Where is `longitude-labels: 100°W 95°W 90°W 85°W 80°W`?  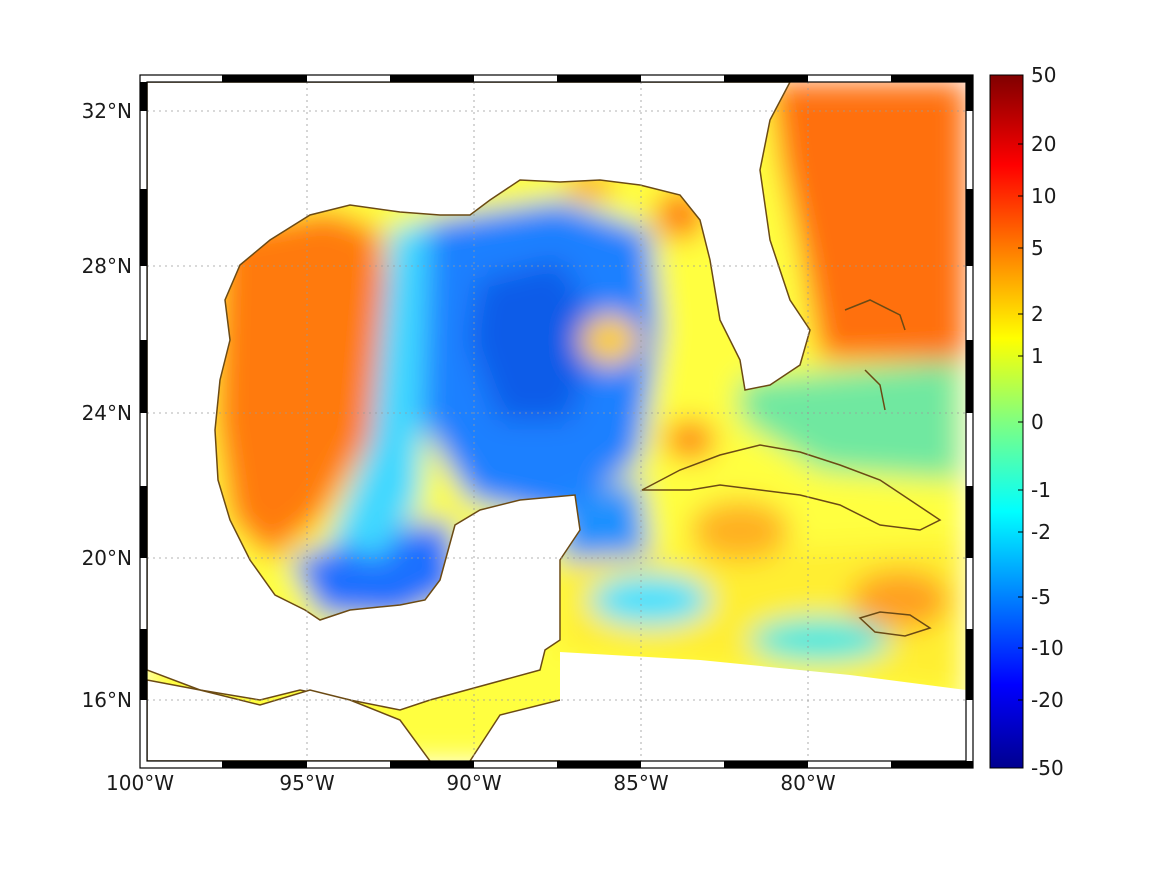
longitude-labels: 100°W 95°W 90°W 85°W 80°W is located at coordinates (471, 783).